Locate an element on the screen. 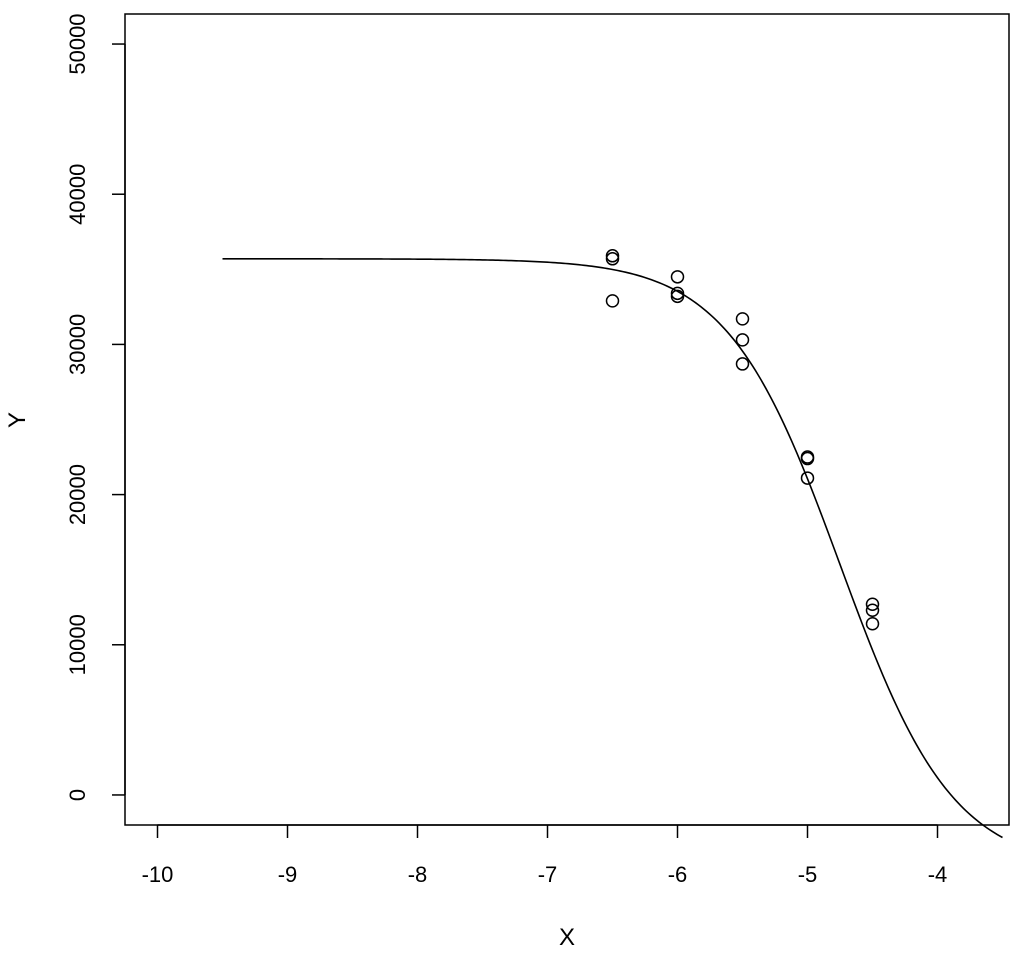  y-axis: 0 10000 20000 30000 40000 50000 is located at coordinates (95, 407).